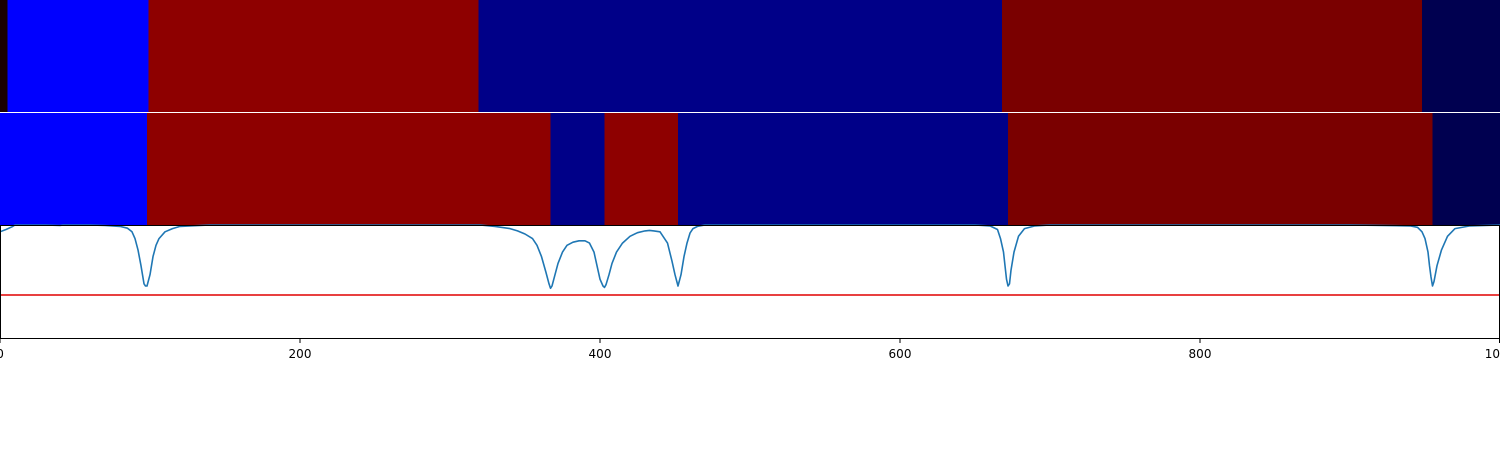 This screenshot has width=1500, height=450. I want to click on x-tick-label-600: 600, so click(900, 354).